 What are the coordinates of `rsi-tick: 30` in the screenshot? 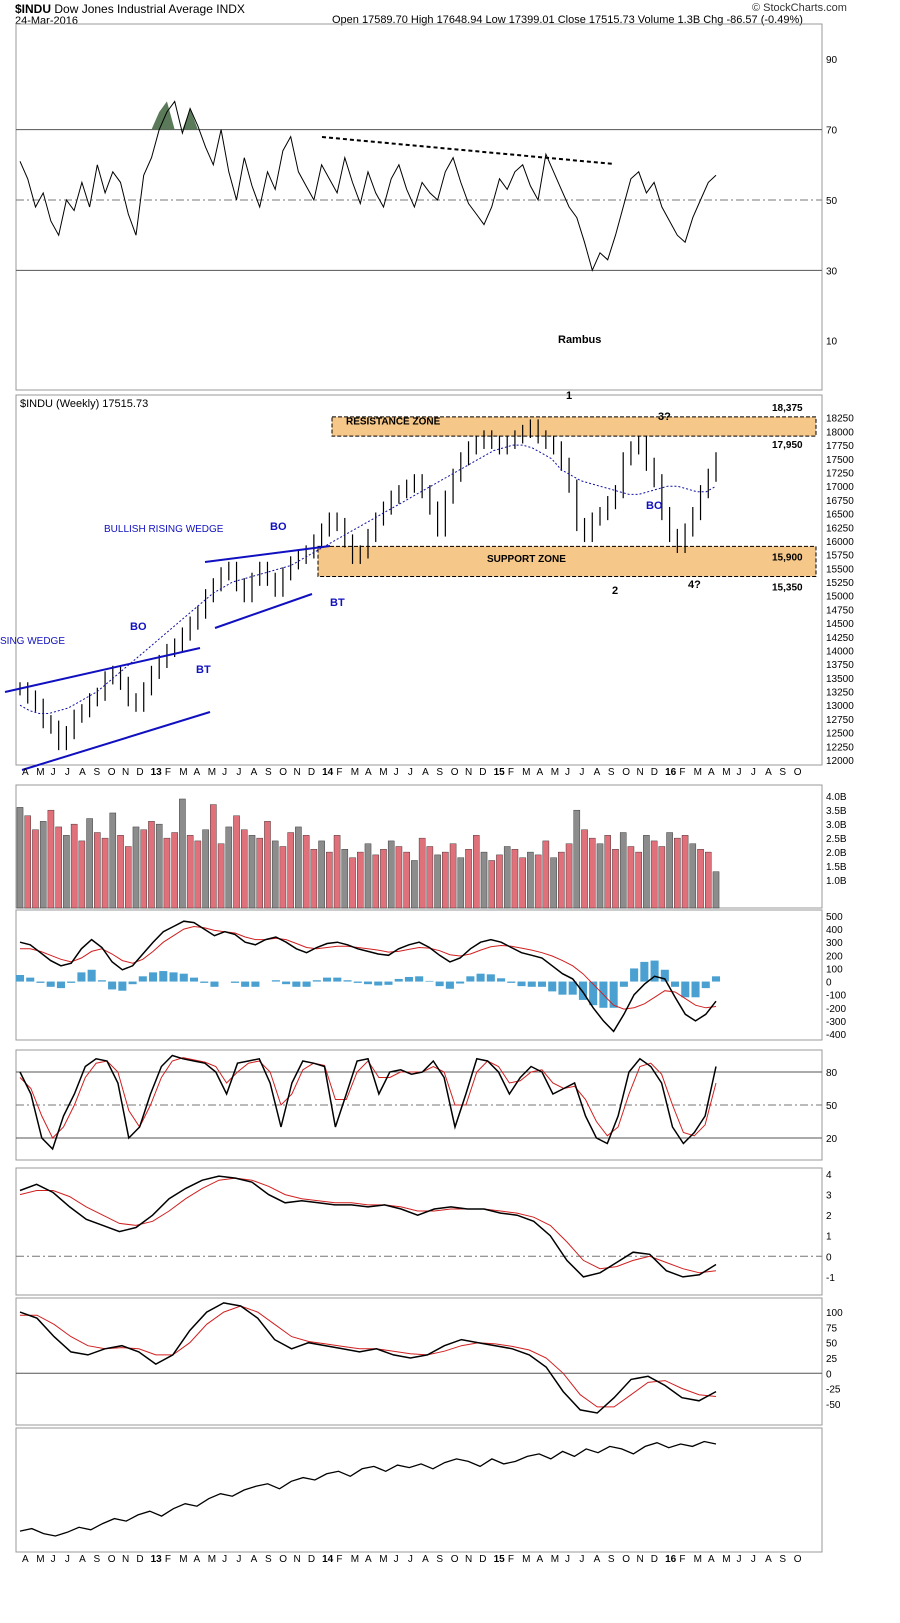 It's located at (832, 271).